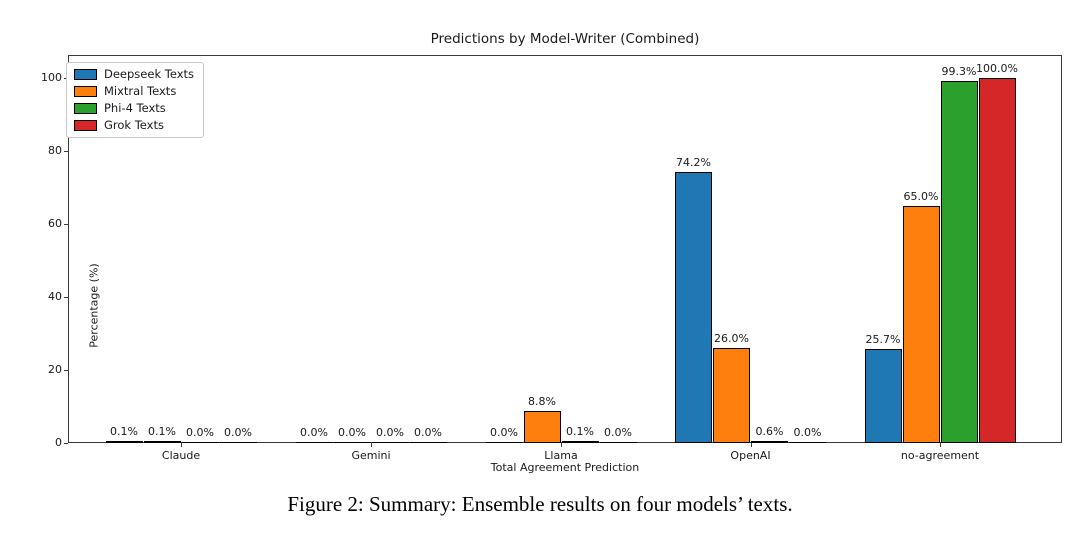 This screenshot has width=1080, height=544. What do you see at coordinates (959, 261) in the screenshot?
I see `bar-phi-4-texts-no-agreement` at bounding box center [959, 261].